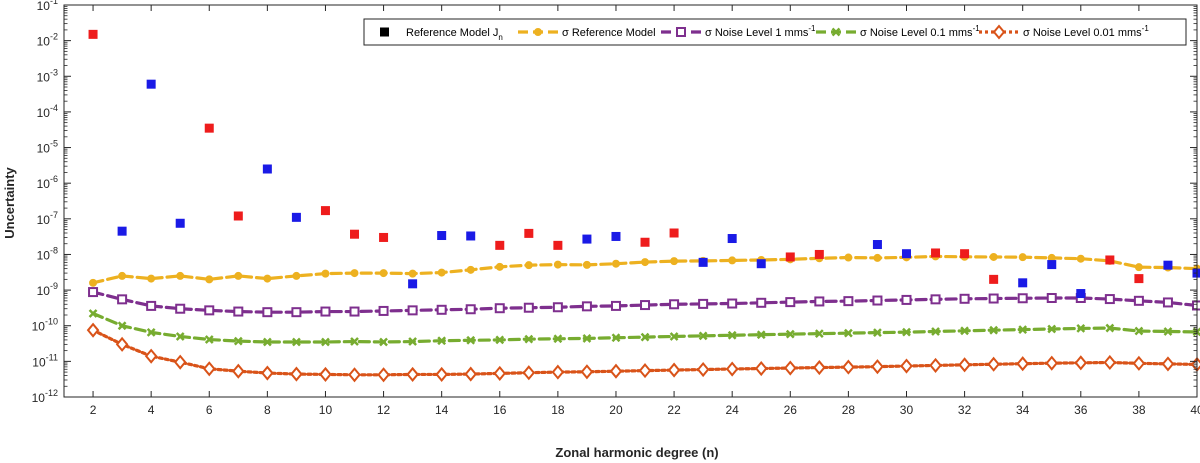 The image size is (1200, 463). What do you see at coordinates (761, 264) in the screenshot?
I see `ref-point-n25` at bounding box center [761, 264].